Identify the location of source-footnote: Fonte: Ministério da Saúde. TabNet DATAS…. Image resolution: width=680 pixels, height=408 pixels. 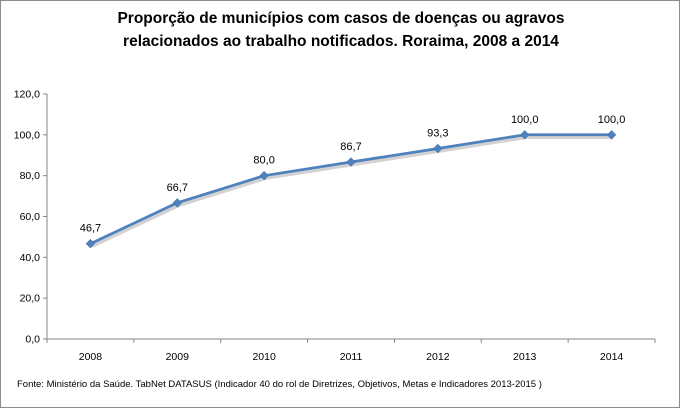
(279, 384).